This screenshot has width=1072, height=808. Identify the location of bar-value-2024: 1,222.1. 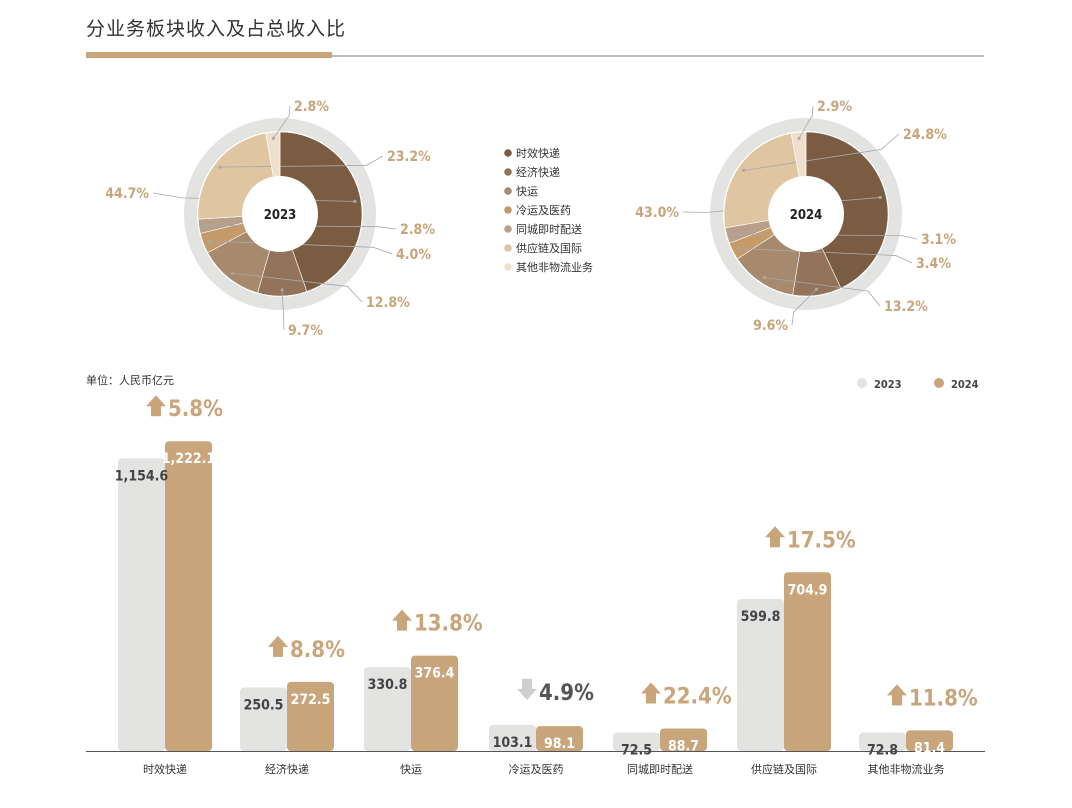
(188, 459).